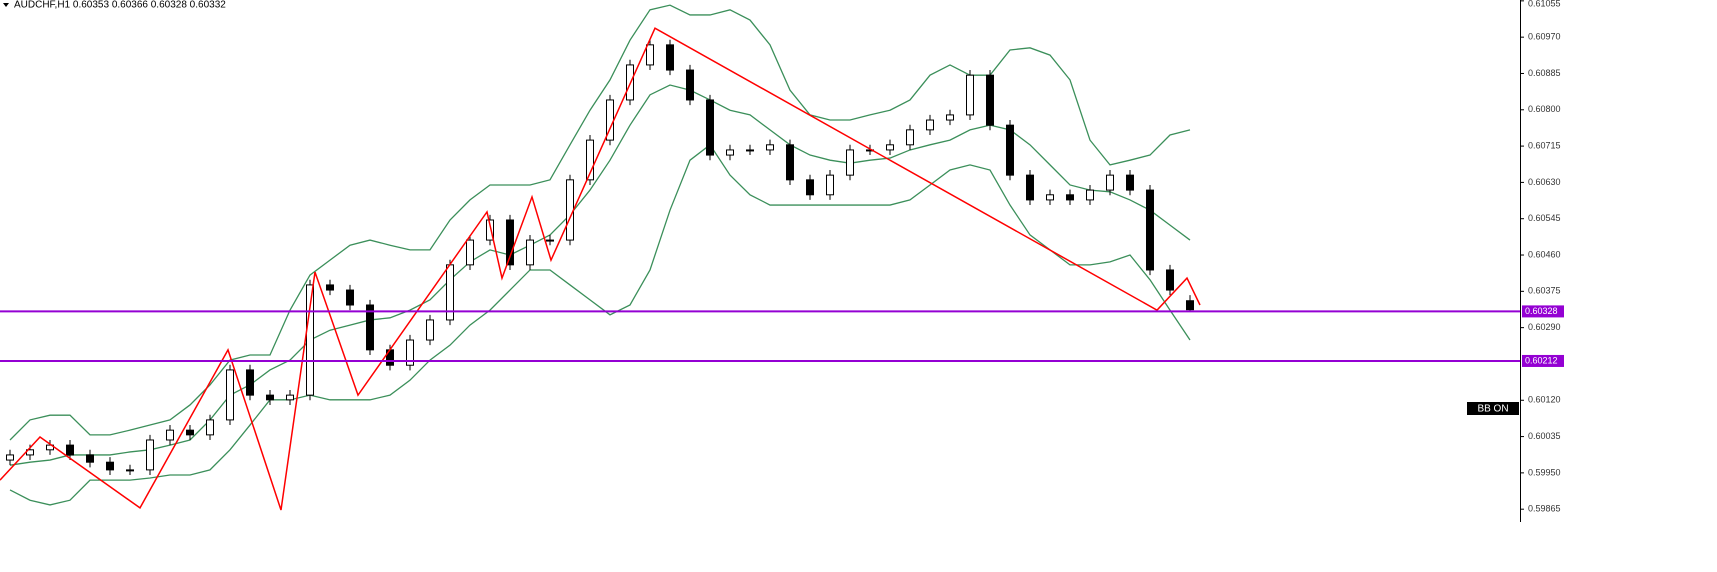 This screenshot has height=572, width=1717. I want to click on y-tick-label: 0.60290, so click(1544, 327).